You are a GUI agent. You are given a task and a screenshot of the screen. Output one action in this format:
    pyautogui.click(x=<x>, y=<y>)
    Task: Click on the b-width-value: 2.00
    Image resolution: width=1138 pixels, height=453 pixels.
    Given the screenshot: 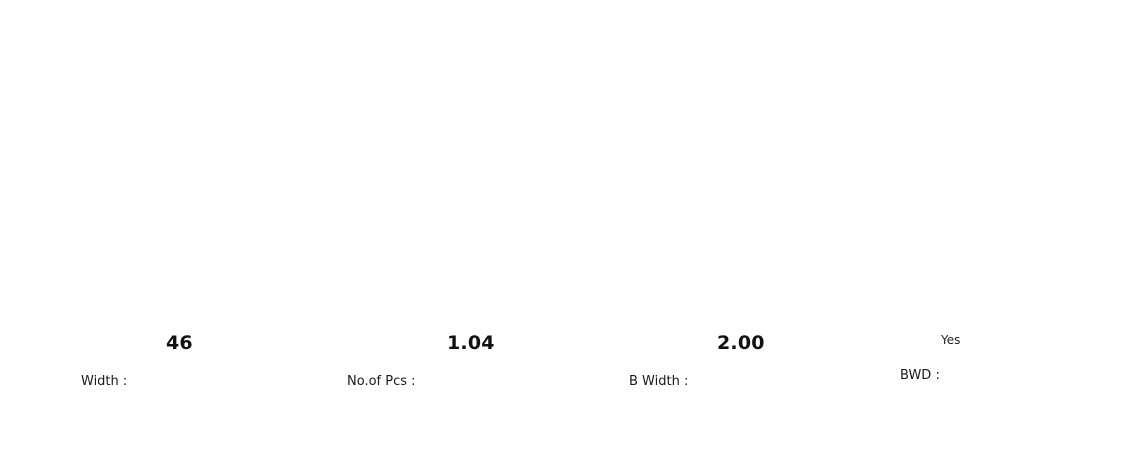 What is the action you would take?
    pyautogui.click(x=741, y=343)
    